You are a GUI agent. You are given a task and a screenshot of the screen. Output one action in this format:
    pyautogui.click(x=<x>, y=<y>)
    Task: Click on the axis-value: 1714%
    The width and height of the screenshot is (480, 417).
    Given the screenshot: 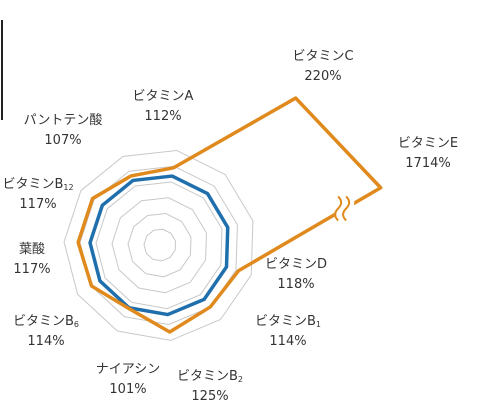 What is the action you would take?
    pyautogui.click(x=427, y=163)
    